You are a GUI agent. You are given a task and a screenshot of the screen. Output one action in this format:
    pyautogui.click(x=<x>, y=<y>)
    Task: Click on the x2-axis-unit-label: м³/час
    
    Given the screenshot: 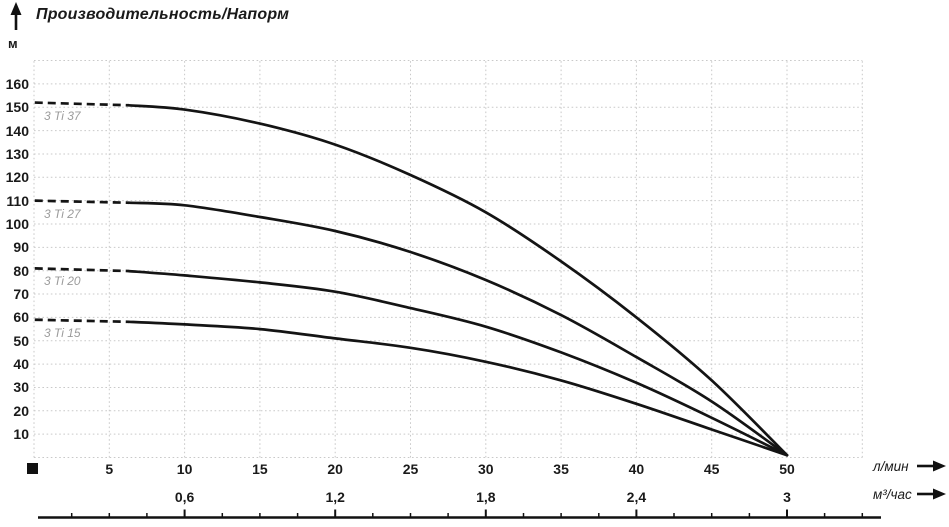 What is the action you would take?
    pyautogui.click(x=892, y=494)
    